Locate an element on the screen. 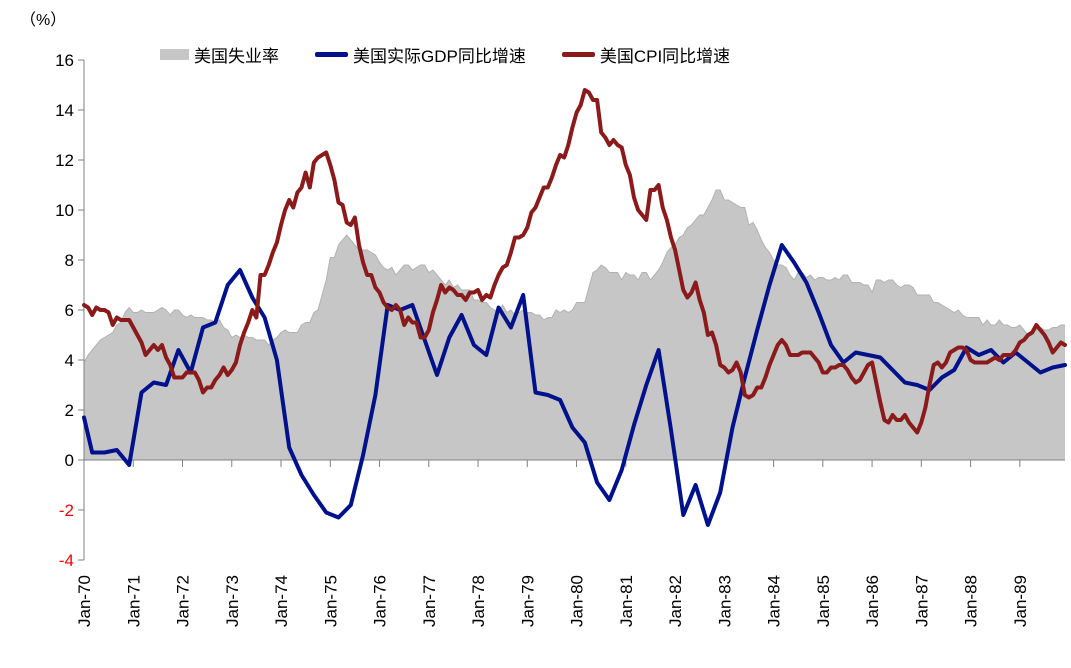 The width and height of the screenshot is (1071, 668). x-tick-label: Jan-89 is located at coordinates (1020, 601).